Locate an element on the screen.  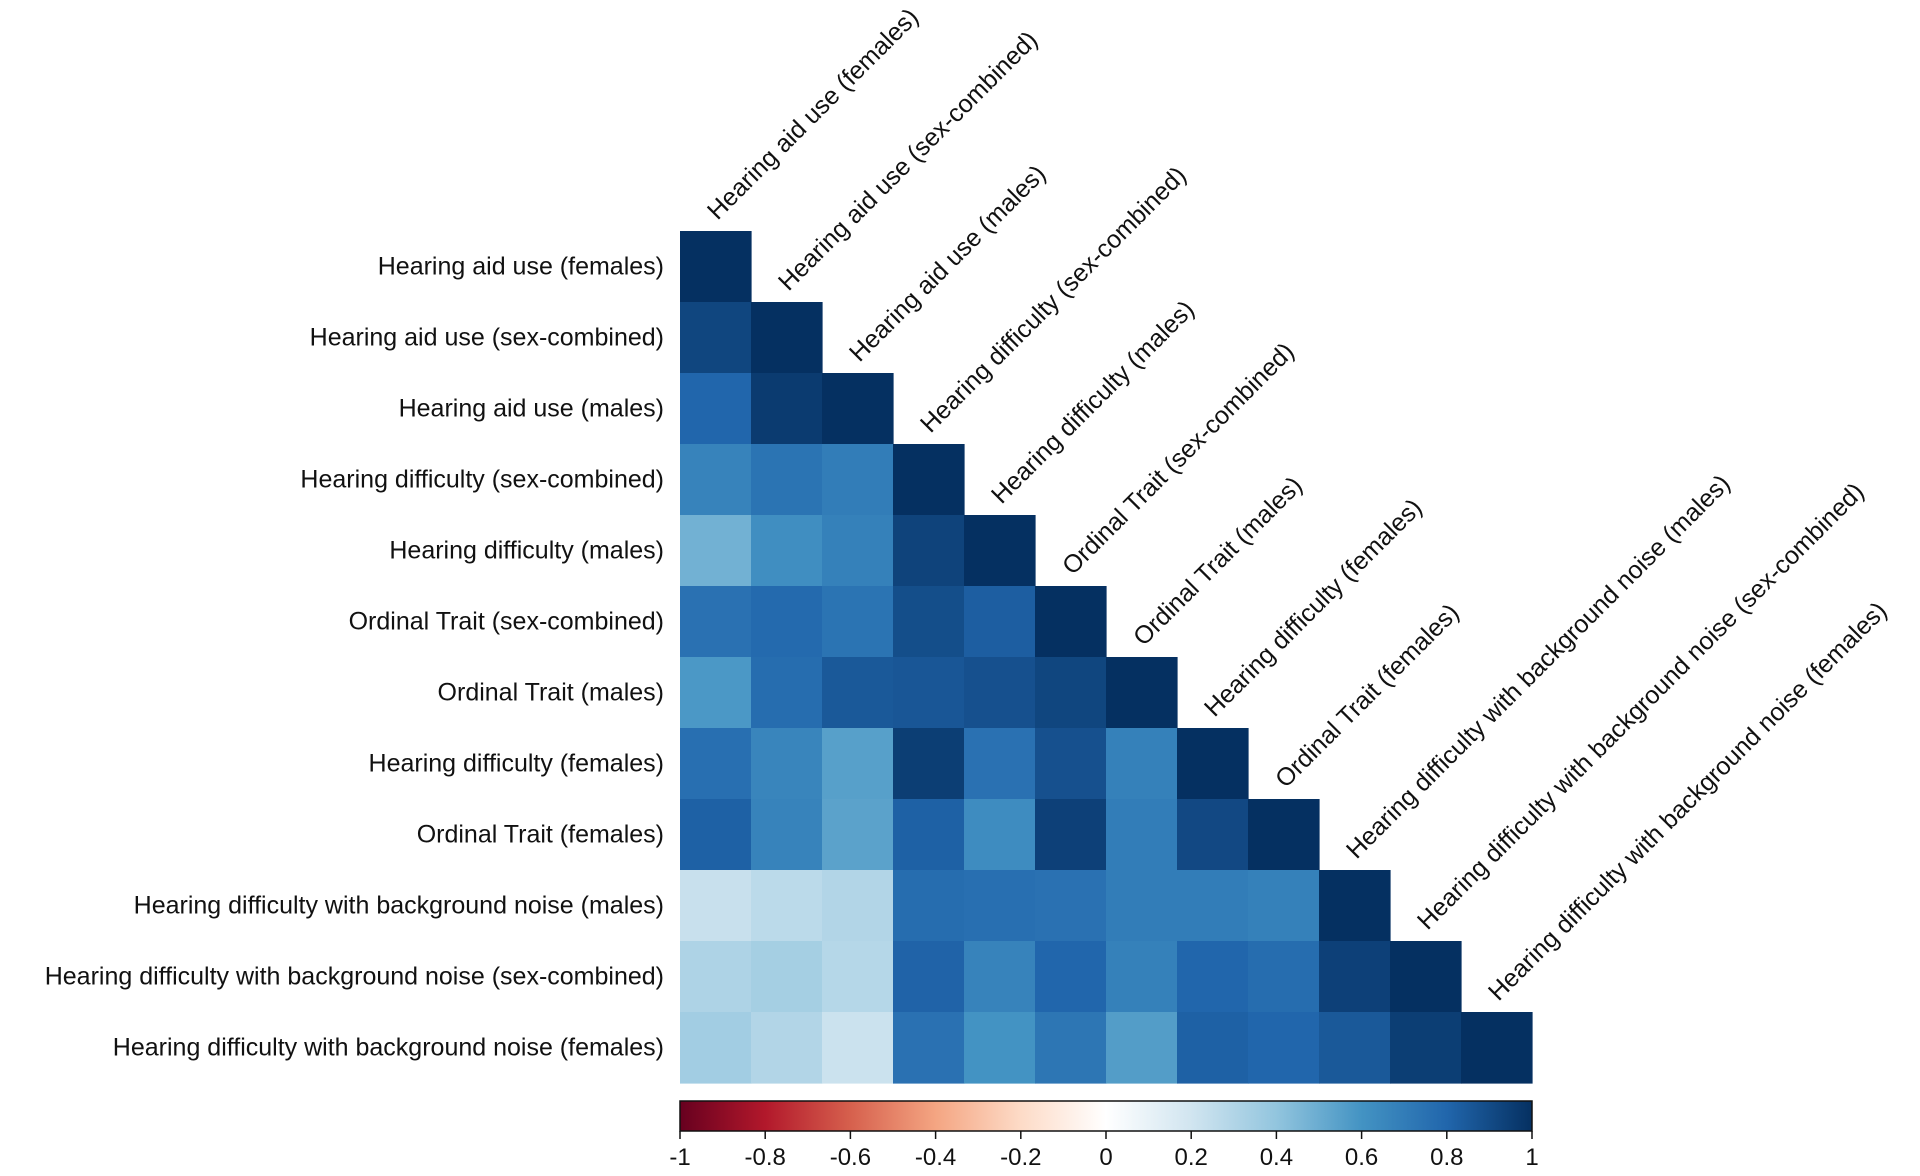
colorbar: -1 -0.8 -0.6 -0.4 -0.2 0 0.2 0.4 0.6 0.8 1 is located at coordinates (1104, 1135).